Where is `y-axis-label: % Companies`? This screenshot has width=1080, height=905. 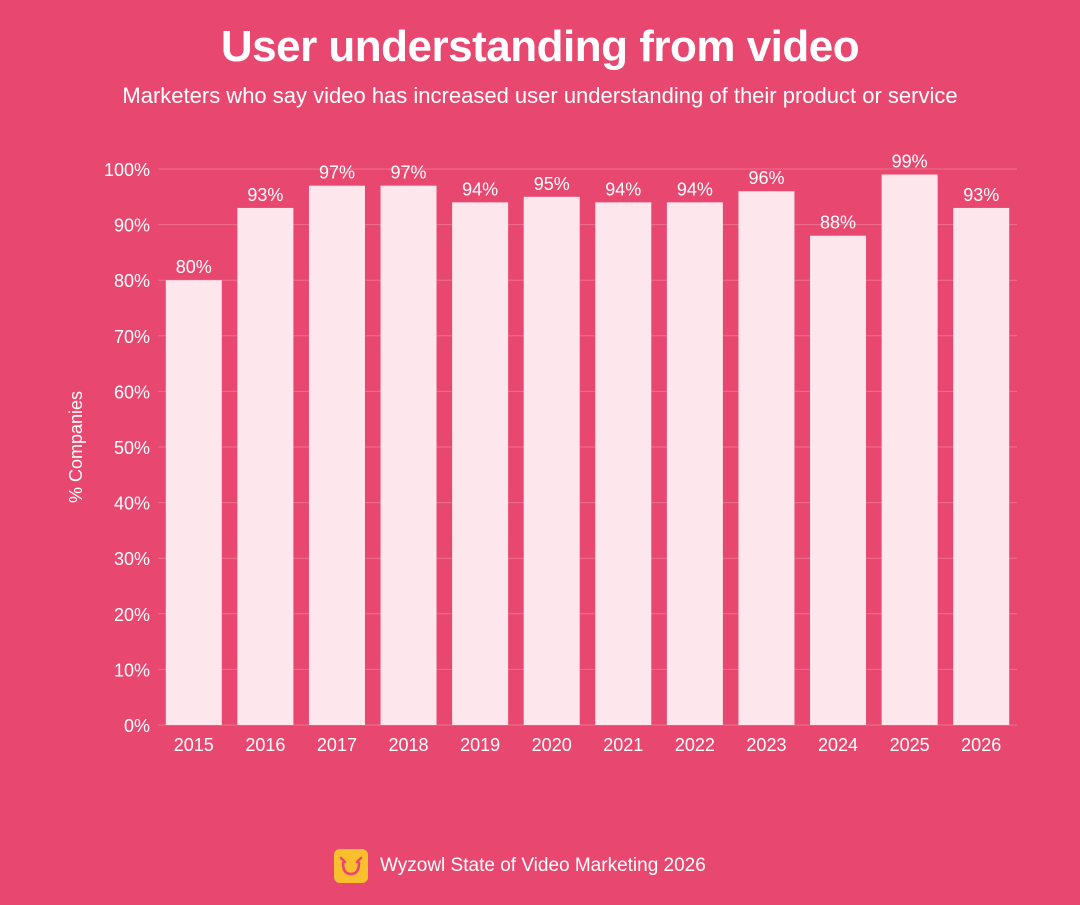 y-axis-label: % Companies is located at coordinates (76, 447).